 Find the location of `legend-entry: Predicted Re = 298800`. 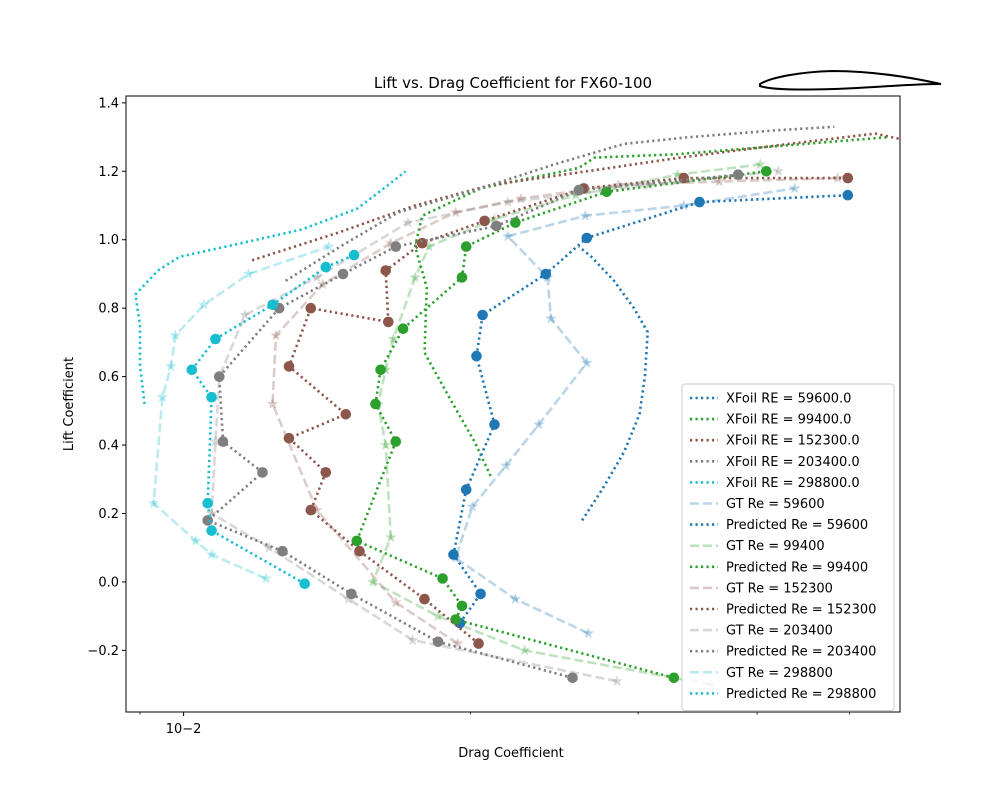

legend-entry: Predicted Re = 298800 is located at coordinates (783, 694).